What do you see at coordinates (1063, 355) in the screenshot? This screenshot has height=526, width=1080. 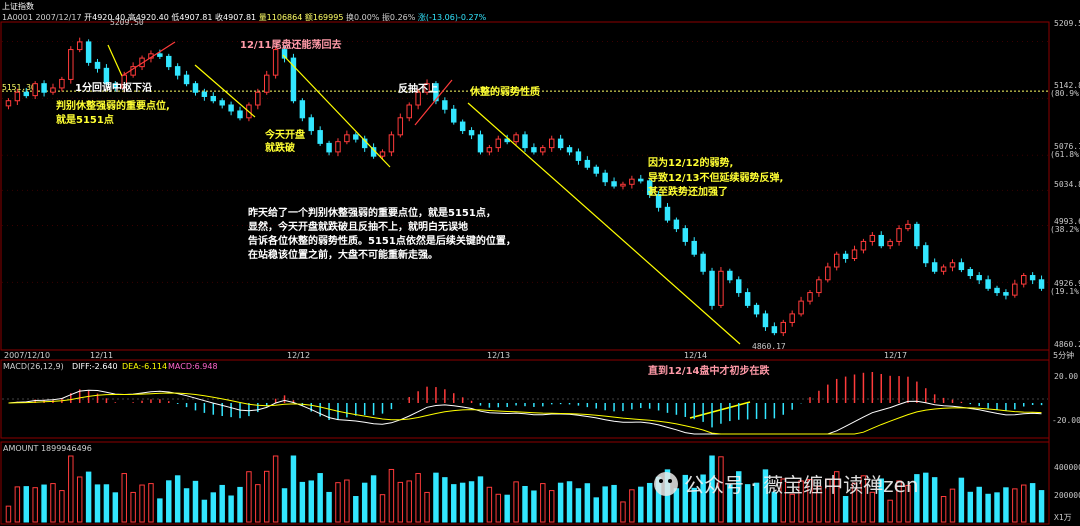 I see `period-label: 5分钟` at bounding box center [1063, 355].